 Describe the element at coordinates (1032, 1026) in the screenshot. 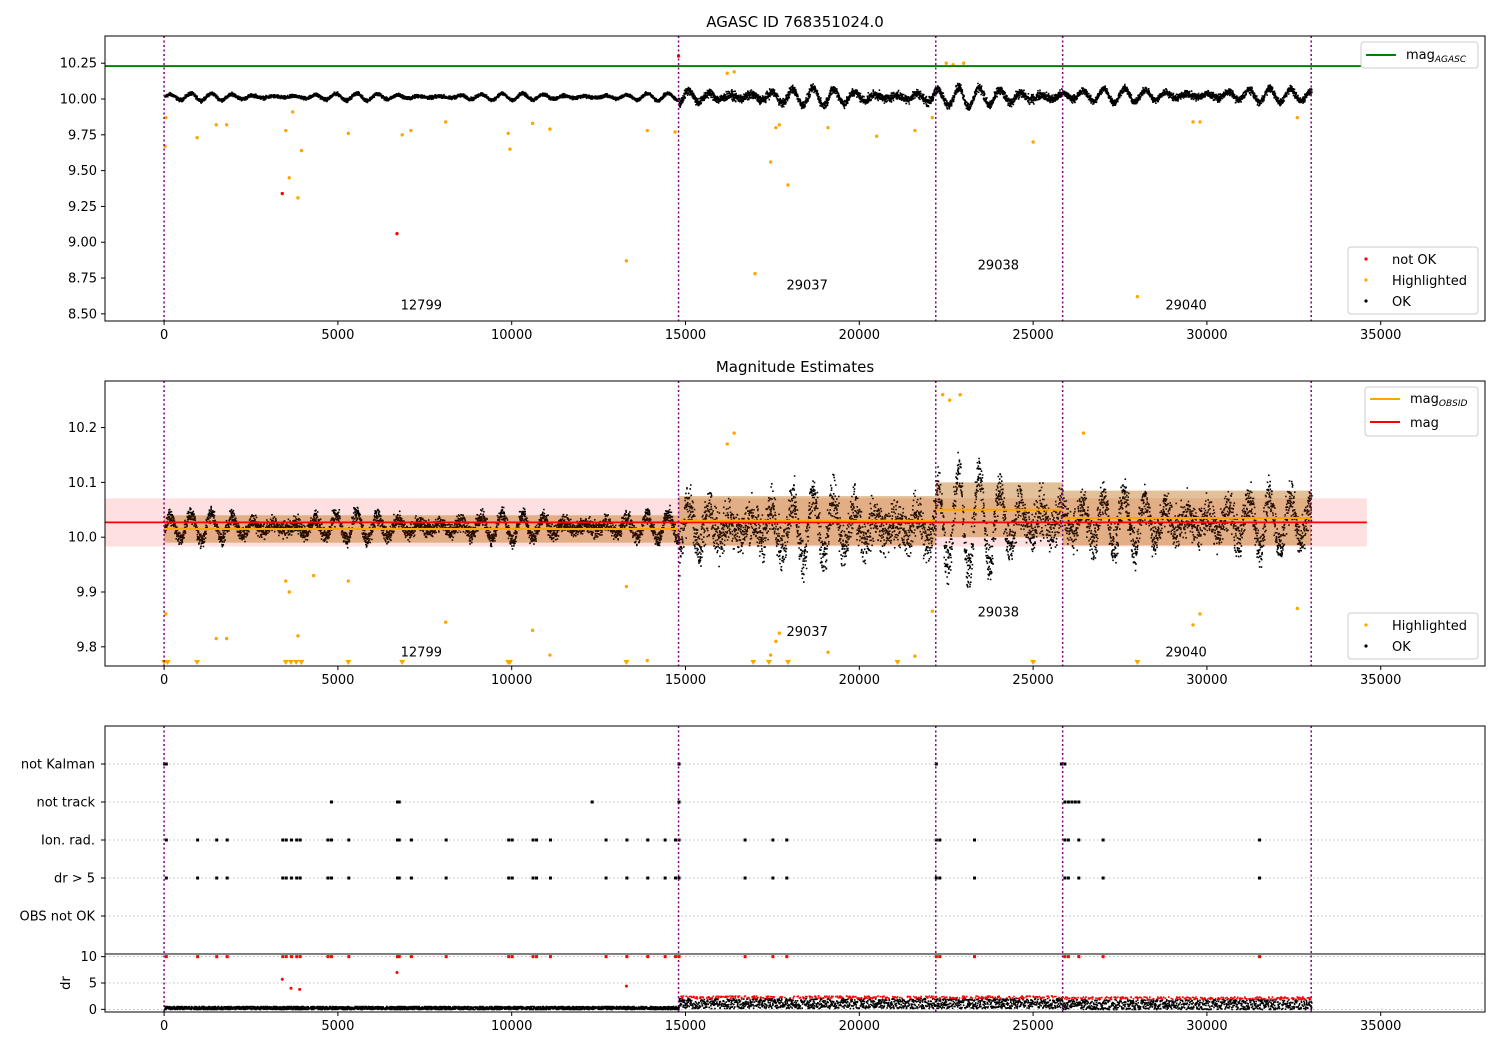

I see `x-tick-label: 25000` at that location.